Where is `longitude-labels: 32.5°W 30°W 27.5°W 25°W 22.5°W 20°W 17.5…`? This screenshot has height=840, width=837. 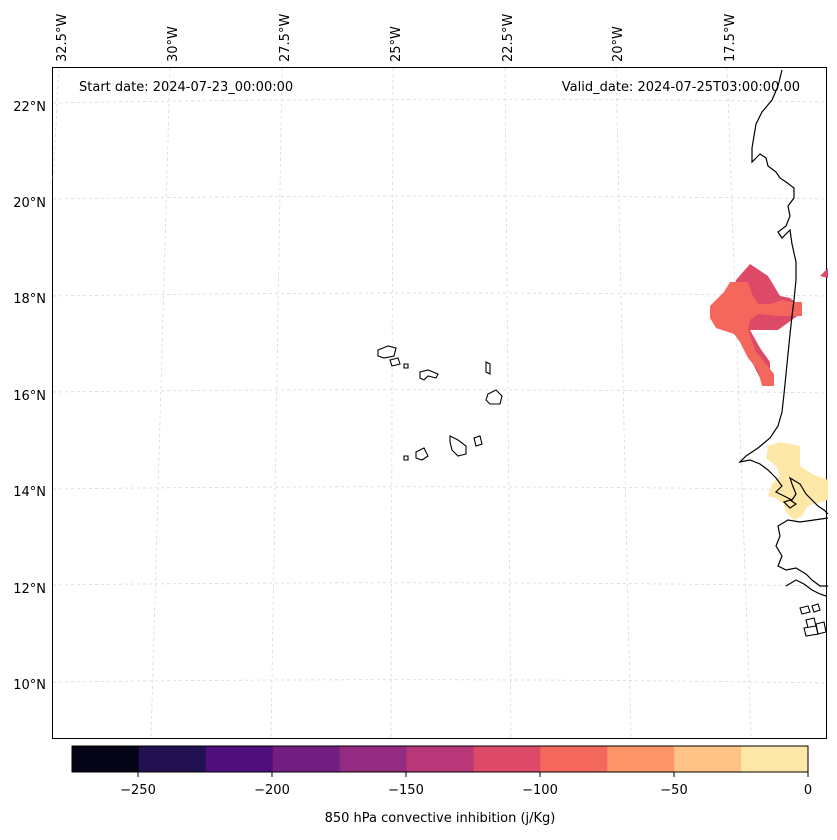 longitude-labels: 32.5°W 30°W 27.5°W 25°W 22.5°W 20°W 17.5… is located at coordinates (396, 38).